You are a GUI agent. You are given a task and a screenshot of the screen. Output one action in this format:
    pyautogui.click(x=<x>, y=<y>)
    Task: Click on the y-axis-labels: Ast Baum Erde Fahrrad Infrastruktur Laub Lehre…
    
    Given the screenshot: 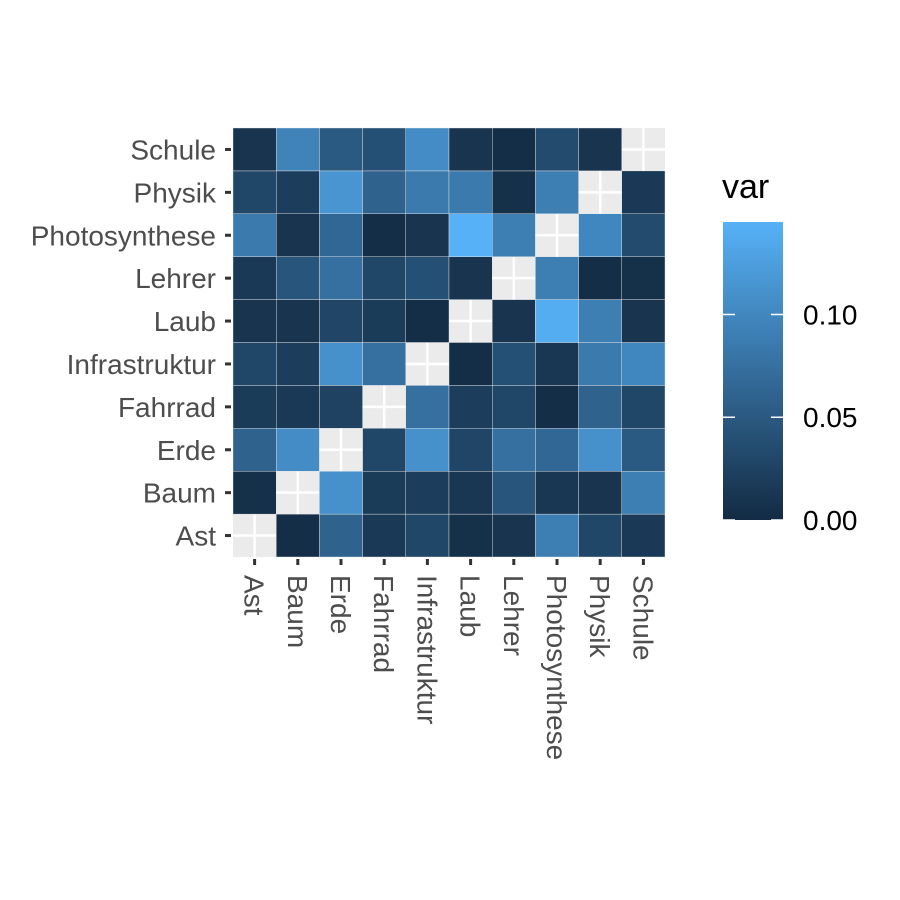 What is the action you would take?
    pyautogui.click(x=124, y=342)
    